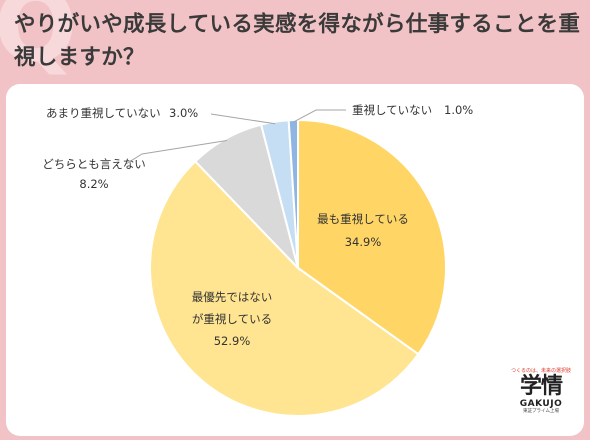  I want to click on slice-value-important: 52.9%, so click(232, 341).